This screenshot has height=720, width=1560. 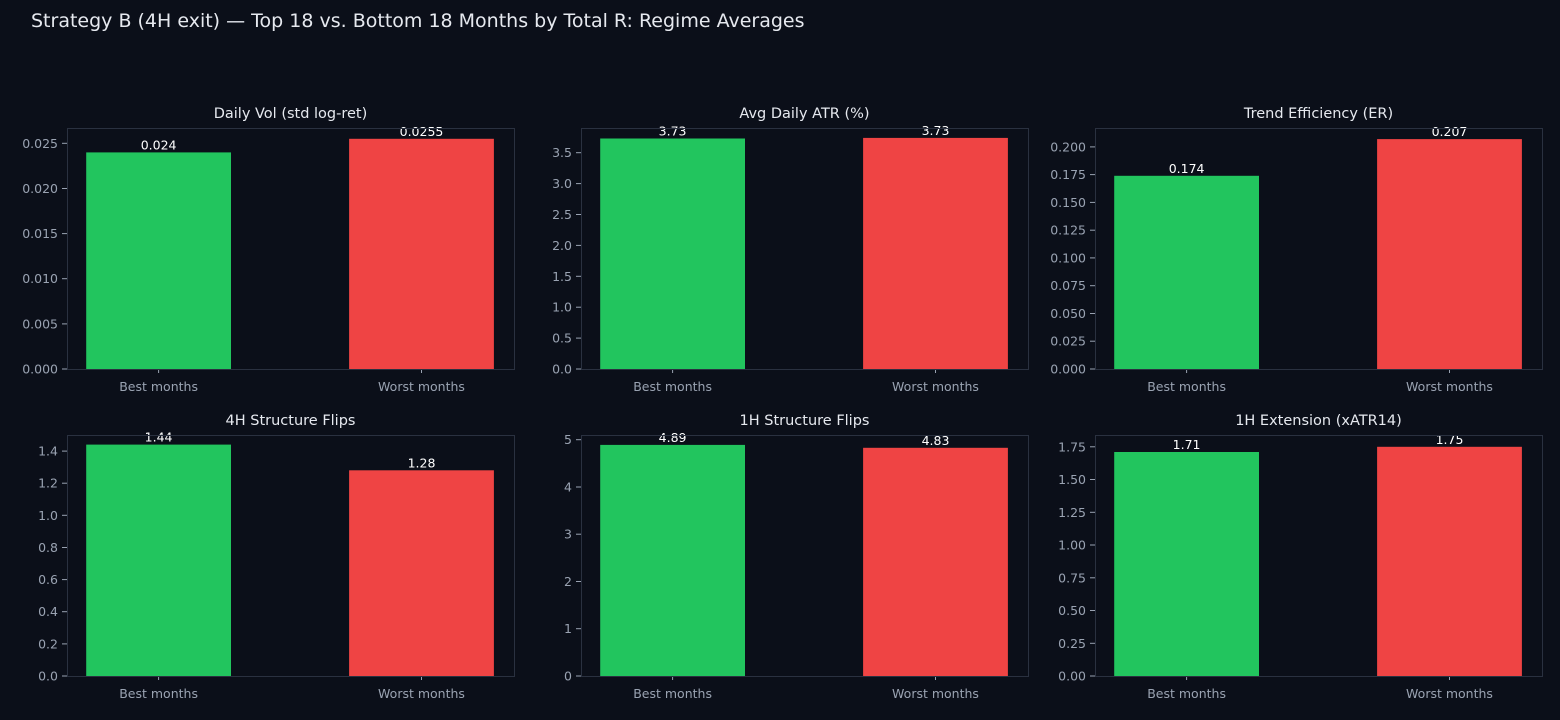 What do you see at coordinates (568, 628) in the screenshot?
I see `chart-4-ytick-label-1: 1` at bounding box center [568, 628].